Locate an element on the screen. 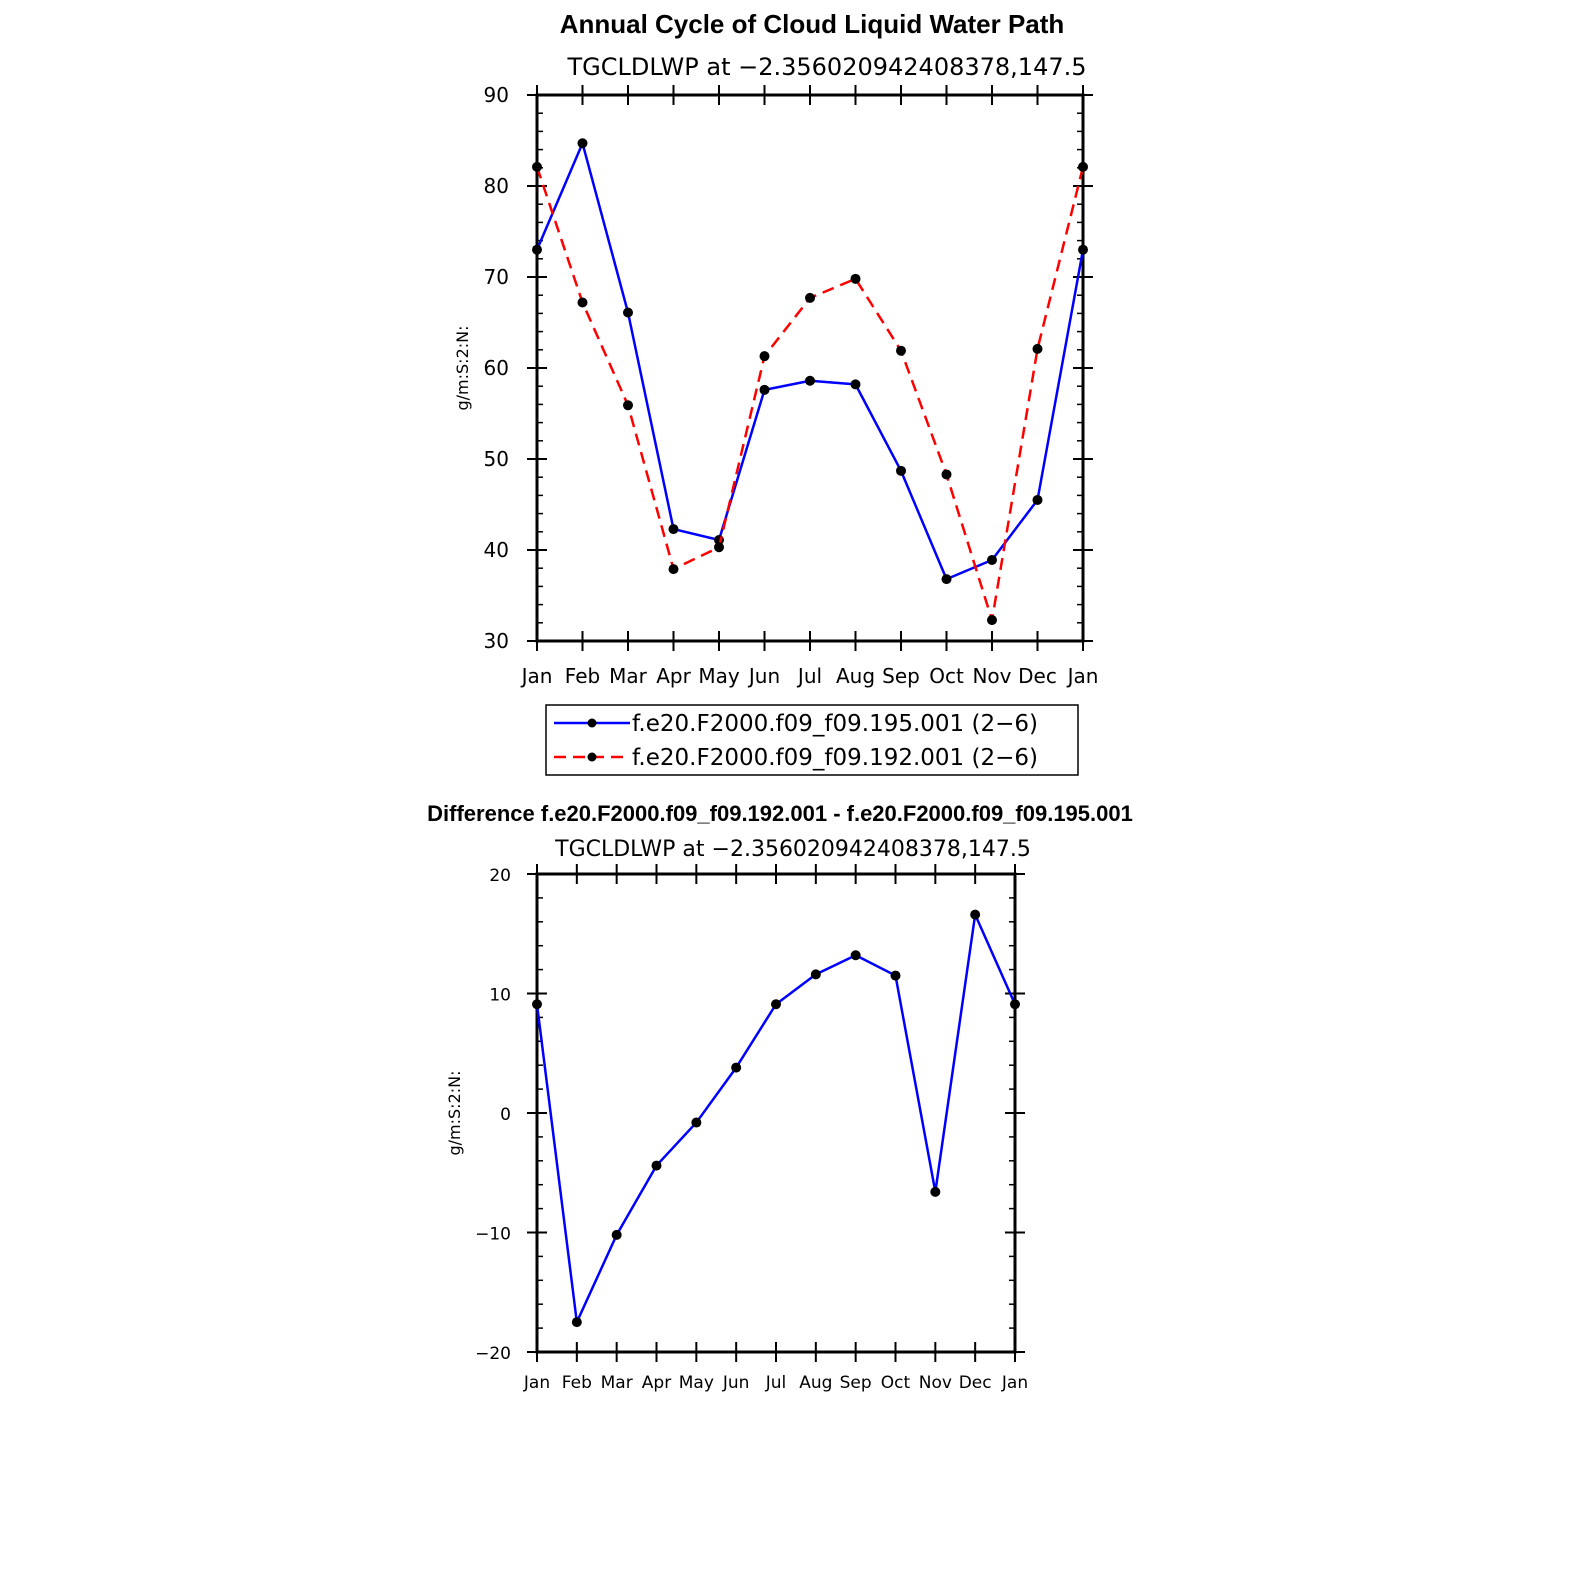 The height and width of the screenshot is (1574, 1574). chart1-ytick-label: 40 is located at coordinates (496, 550).